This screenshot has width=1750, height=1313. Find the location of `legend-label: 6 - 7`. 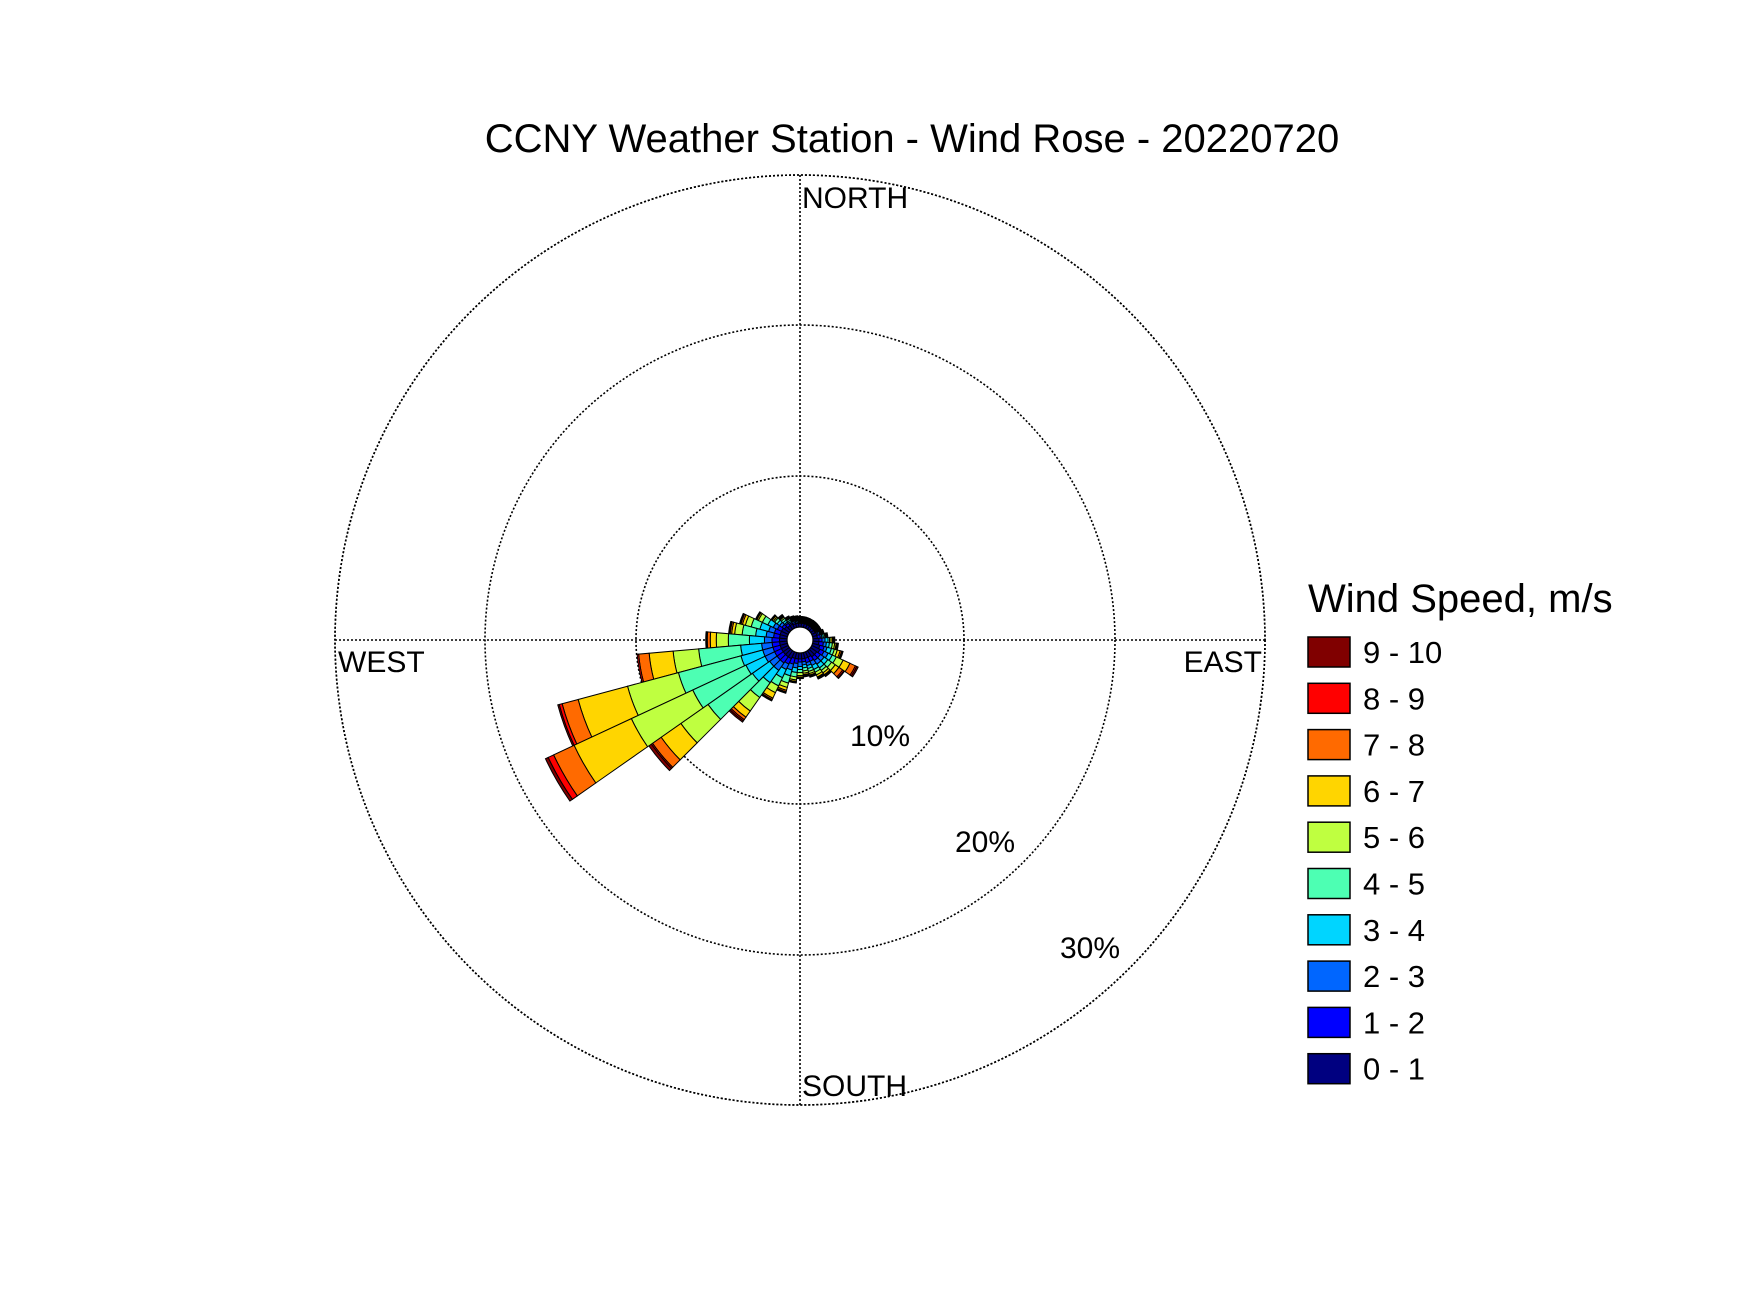

legend-label: 6 - 7 is located at coordinates (1394, 791).